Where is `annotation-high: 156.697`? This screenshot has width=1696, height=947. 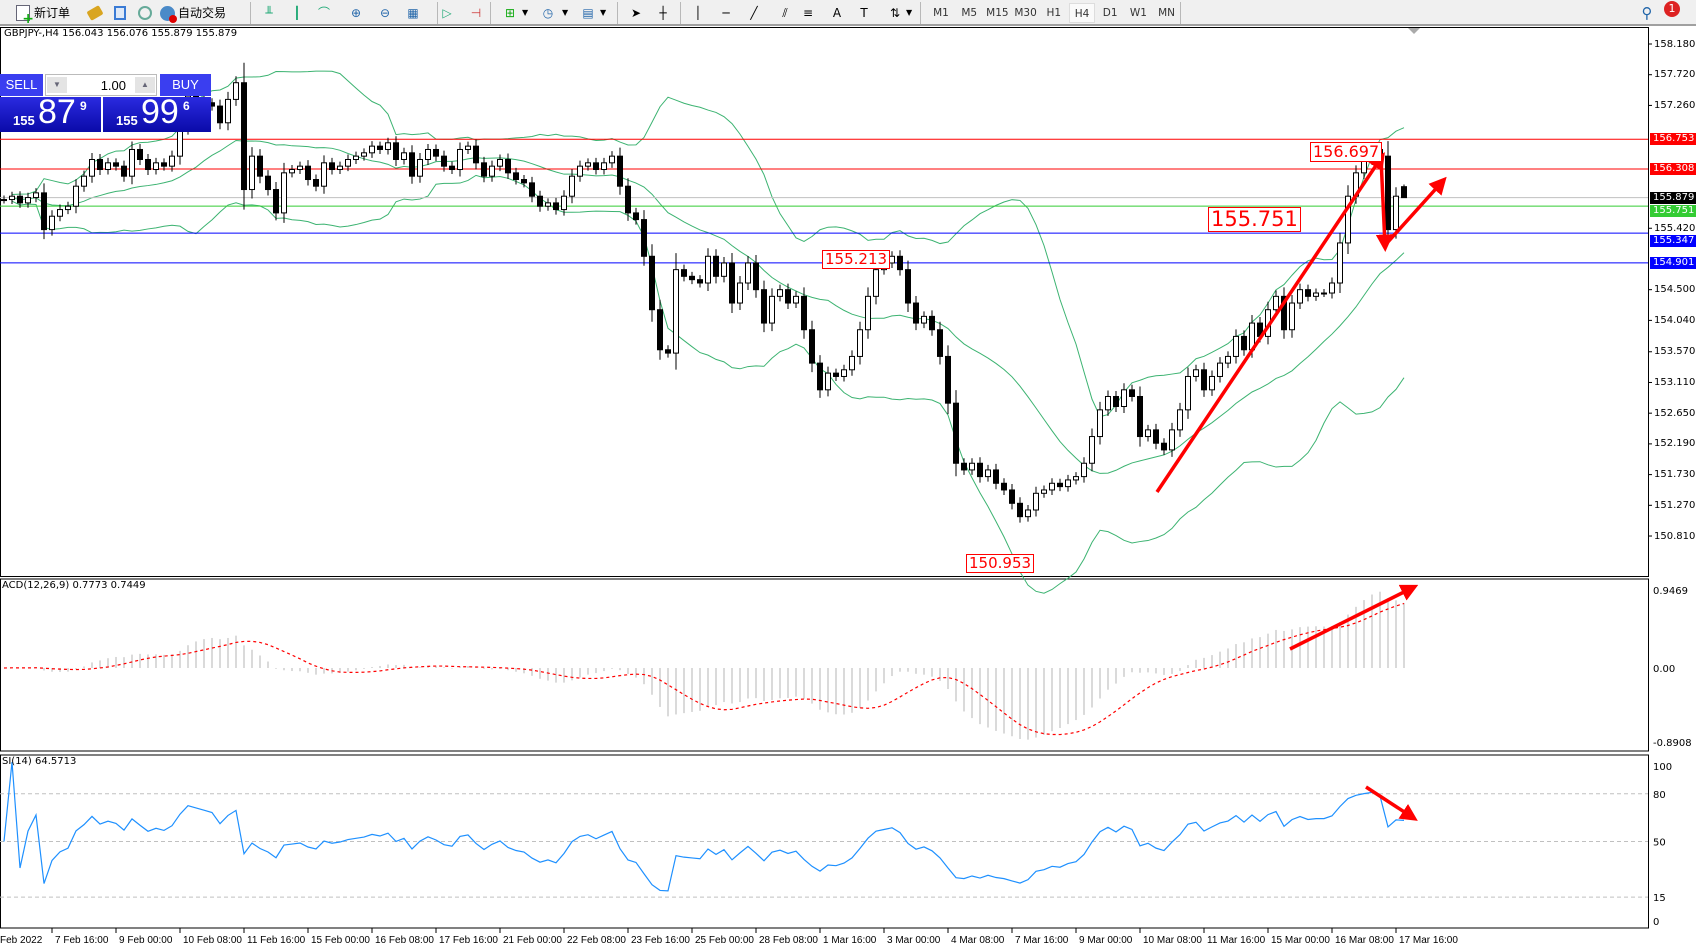
annotation-high: 156.697 is located at coordinates (1346, 152).